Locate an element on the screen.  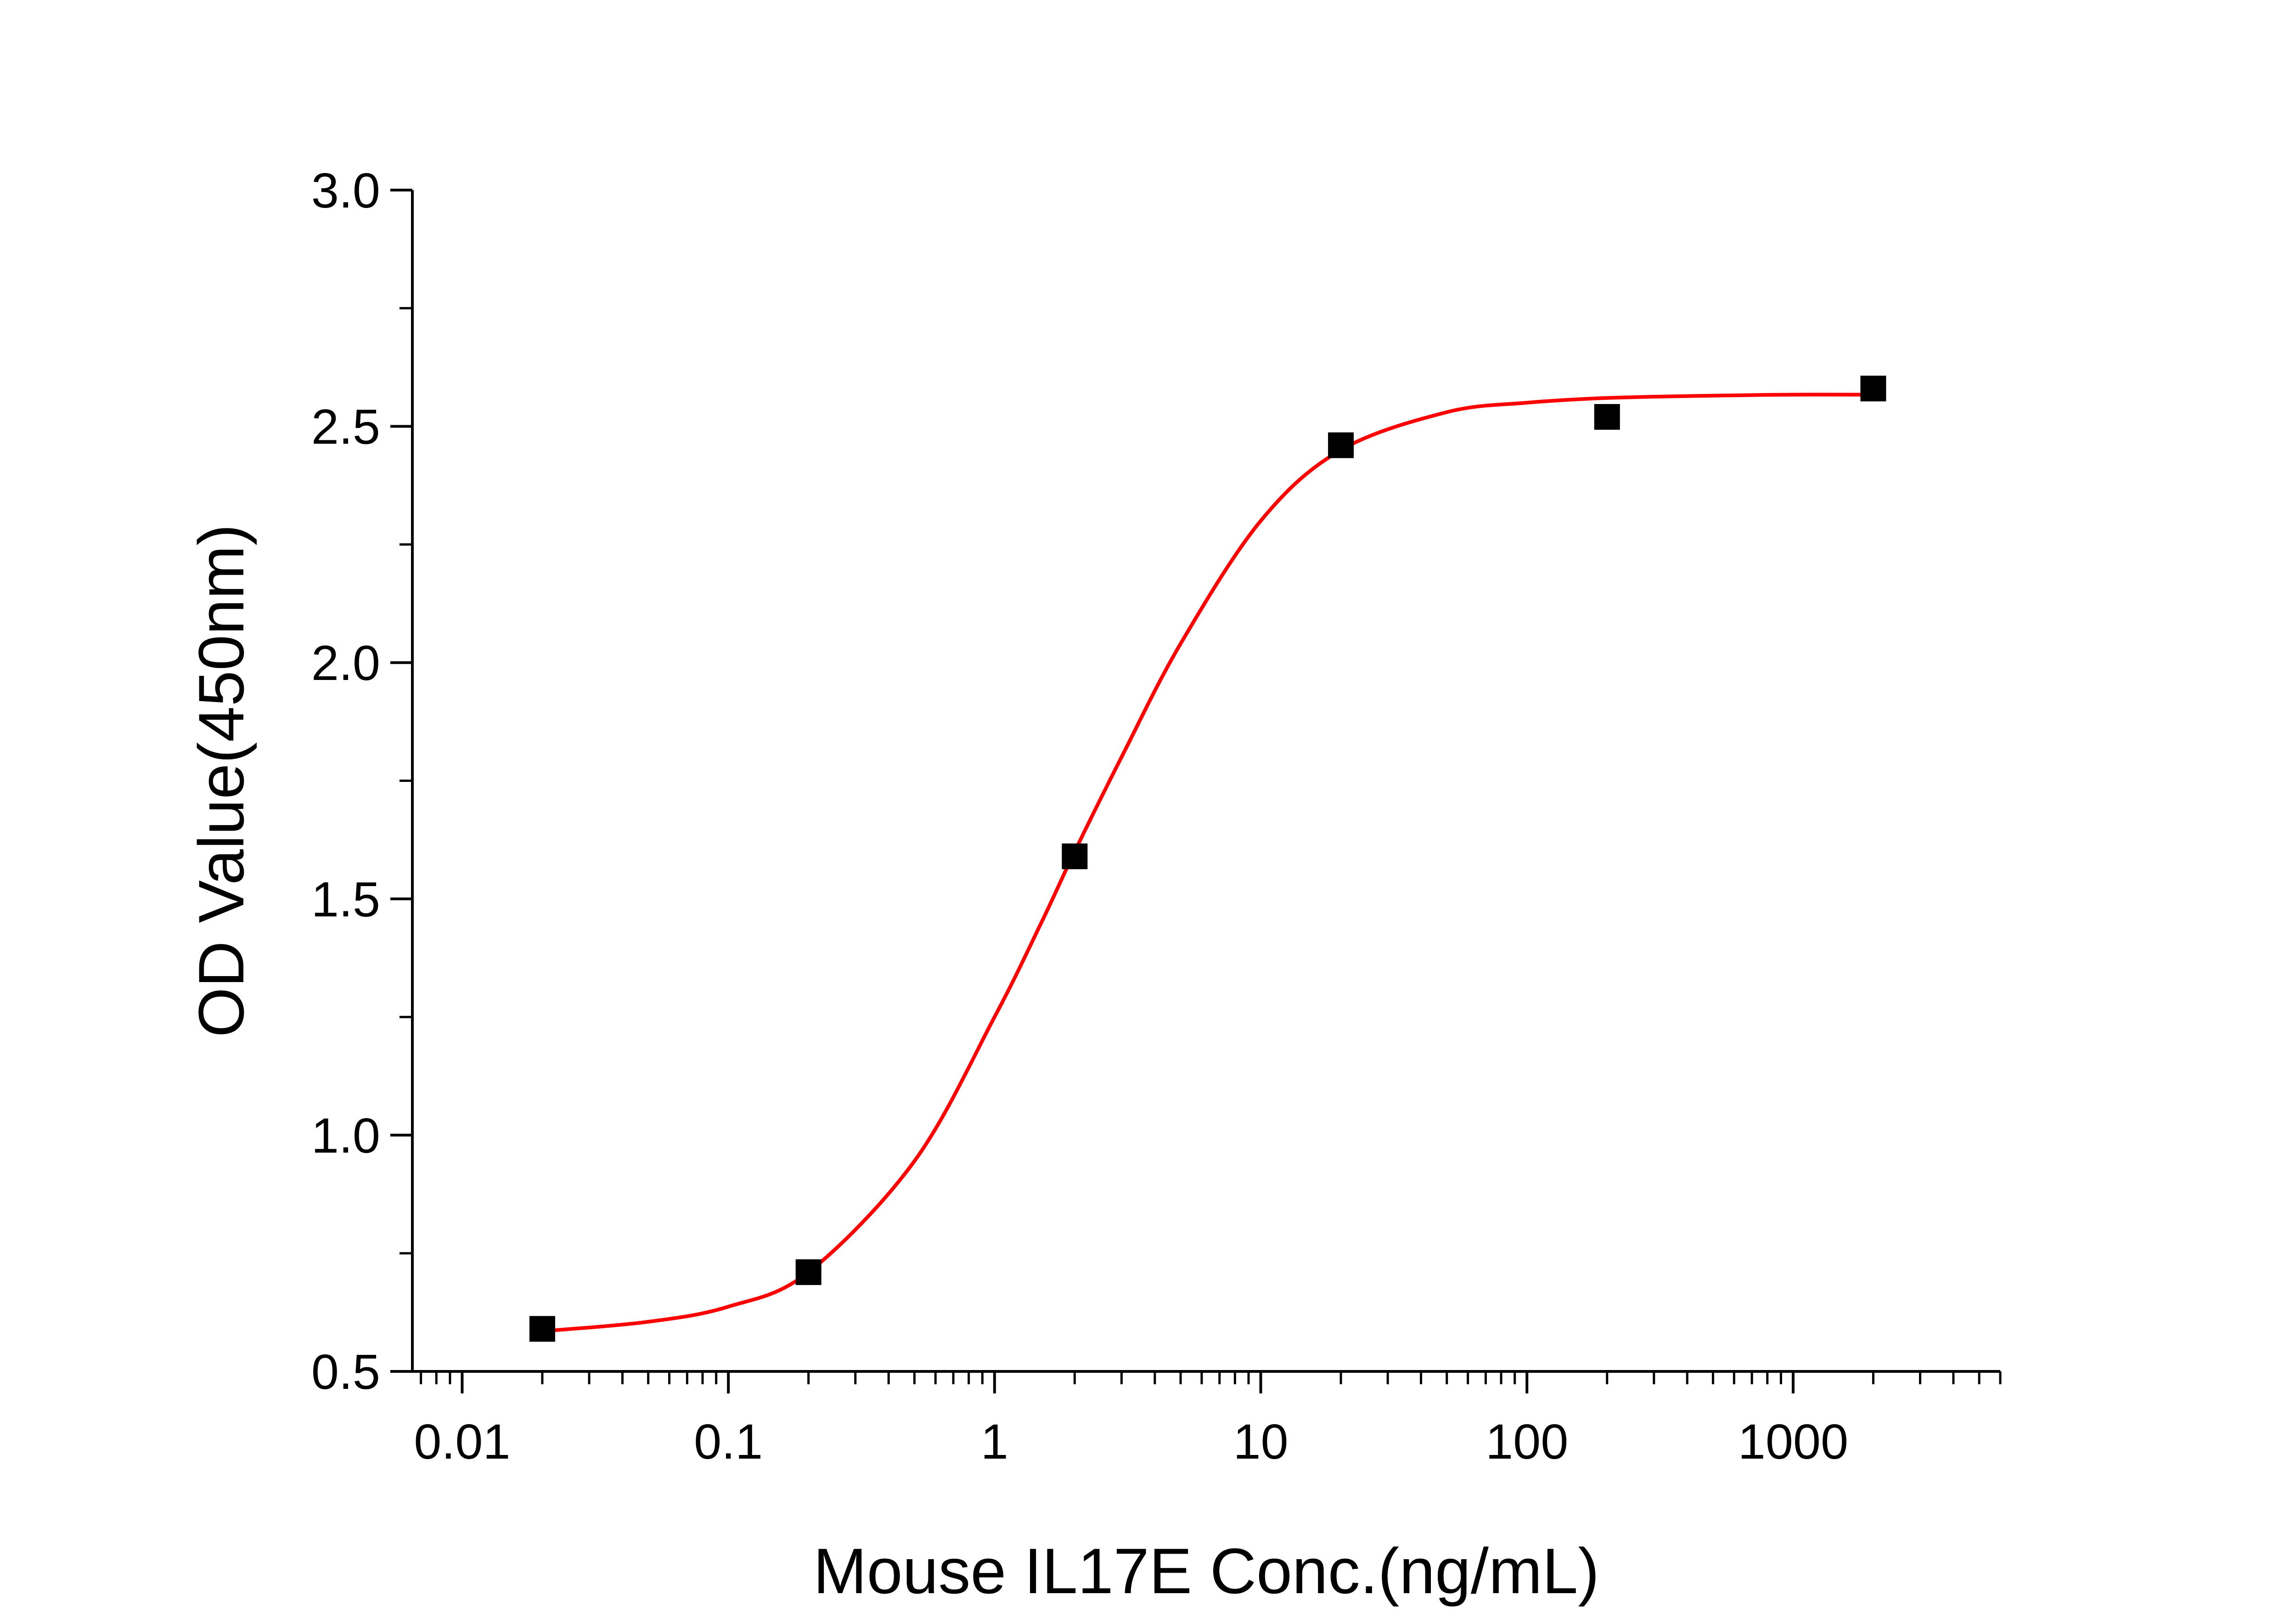
x-axis-ticks: 0.01 0.1 1 10 100 1000 is located at coordinates (1208, 1420).